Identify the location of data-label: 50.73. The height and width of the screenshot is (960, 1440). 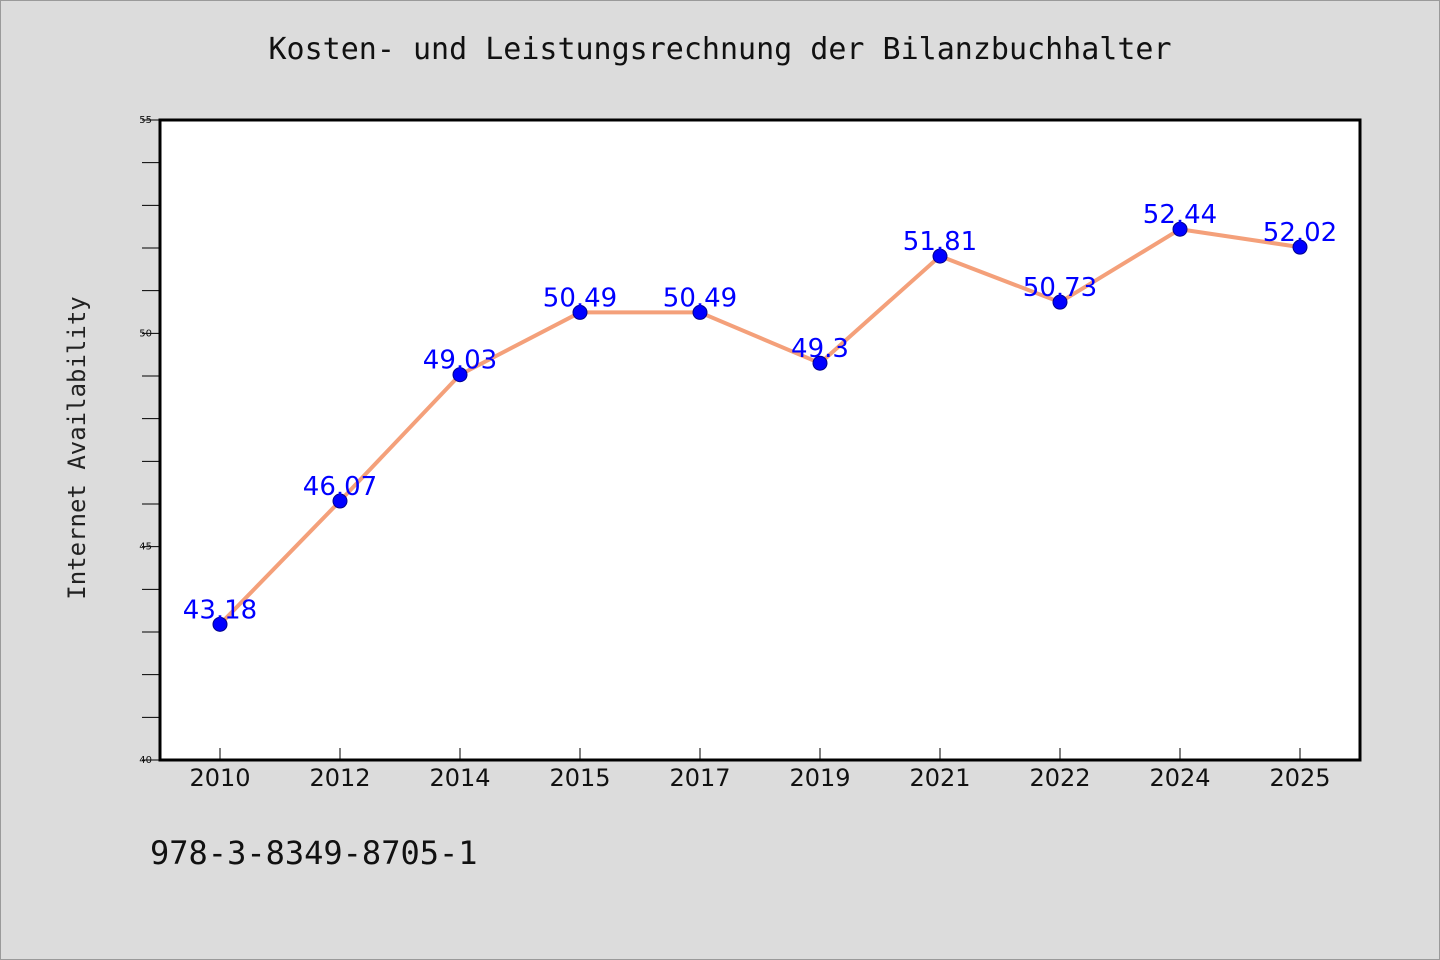
(1060, 288).